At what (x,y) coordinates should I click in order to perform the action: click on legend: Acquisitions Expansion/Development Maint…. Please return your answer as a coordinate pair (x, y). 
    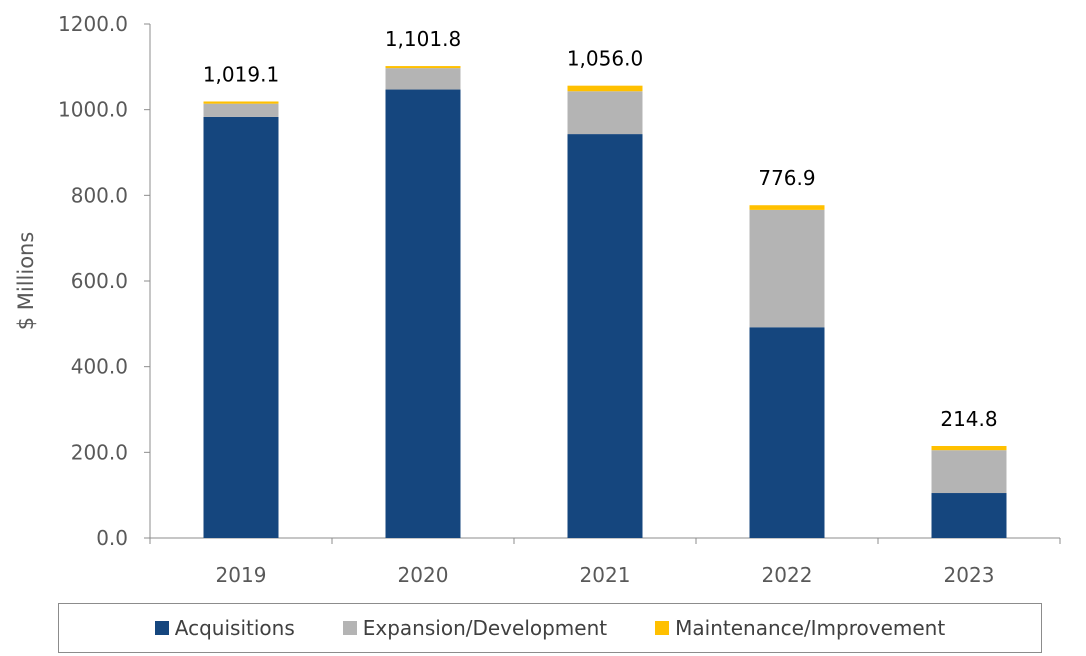
    Looking at the image, I should click on (550, 628).